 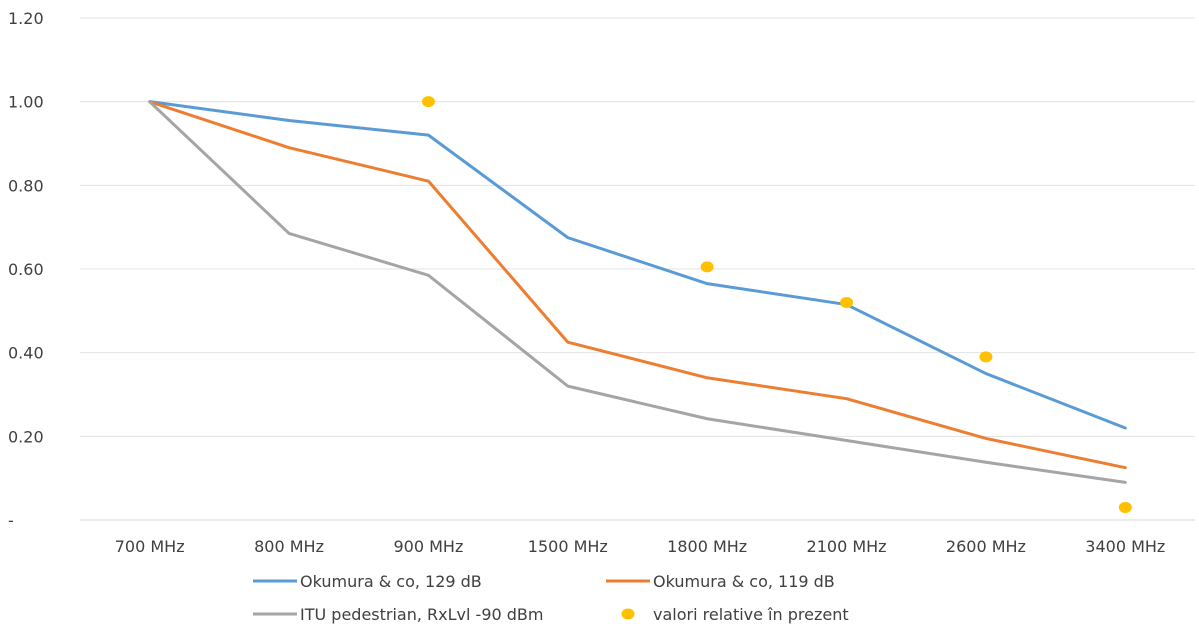 What do you see at coordinates (1125, 546) in the screenshot?
I see `x-tick-label: 3400 MHz` at bounding box center [1125, 546].